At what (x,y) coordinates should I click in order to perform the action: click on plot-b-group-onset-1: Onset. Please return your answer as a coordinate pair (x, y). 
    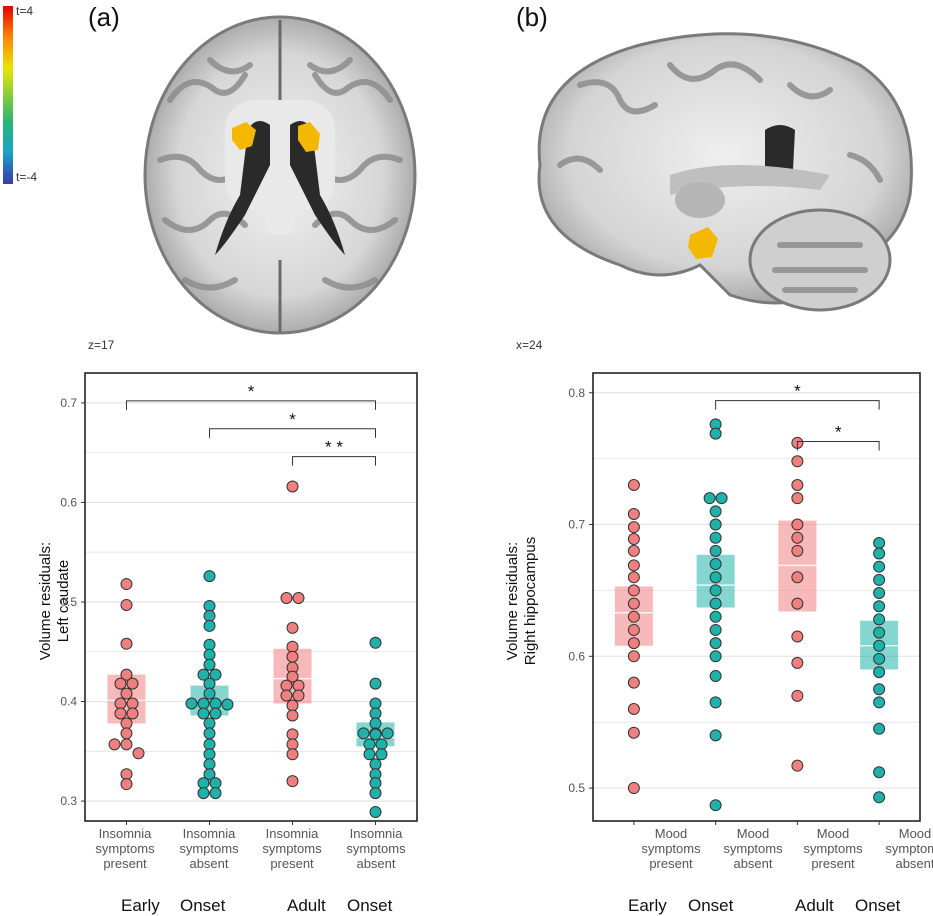
    Looking at the image, I should click on (711, 905).